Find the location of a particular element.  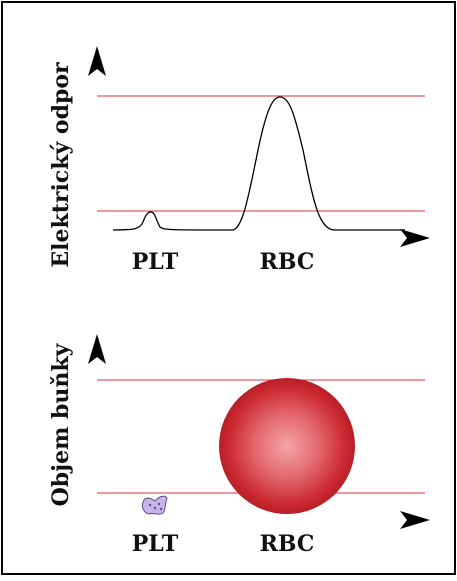

red-blood-cell is located at coordinates (287, 446).